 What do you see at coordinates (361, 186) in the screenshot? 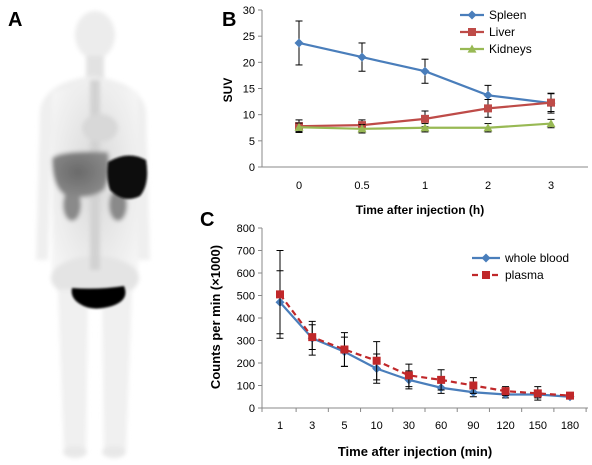
I see `x-tick-label: 0.5` at bounding box center [361, 186].